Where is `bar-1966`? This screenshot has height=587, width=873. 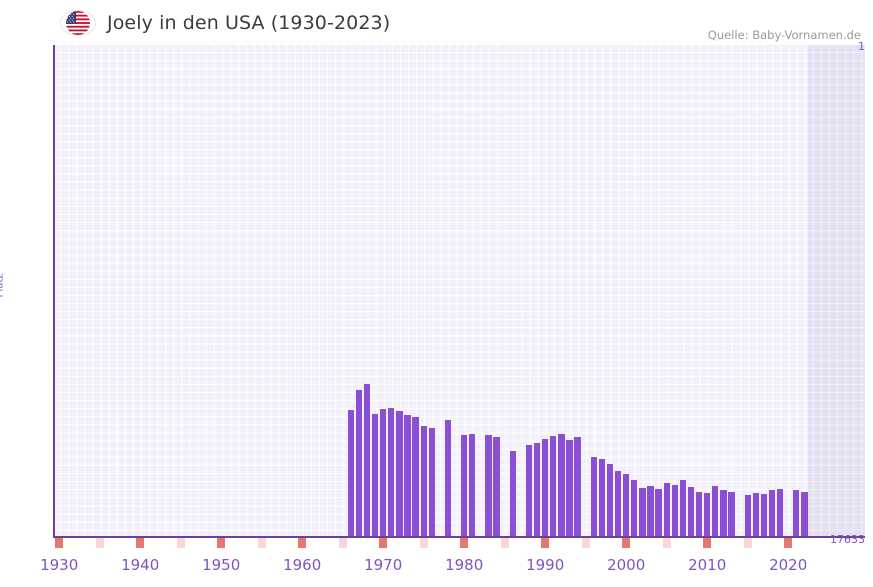
bar-1966 is located at coordinates (350, 473).